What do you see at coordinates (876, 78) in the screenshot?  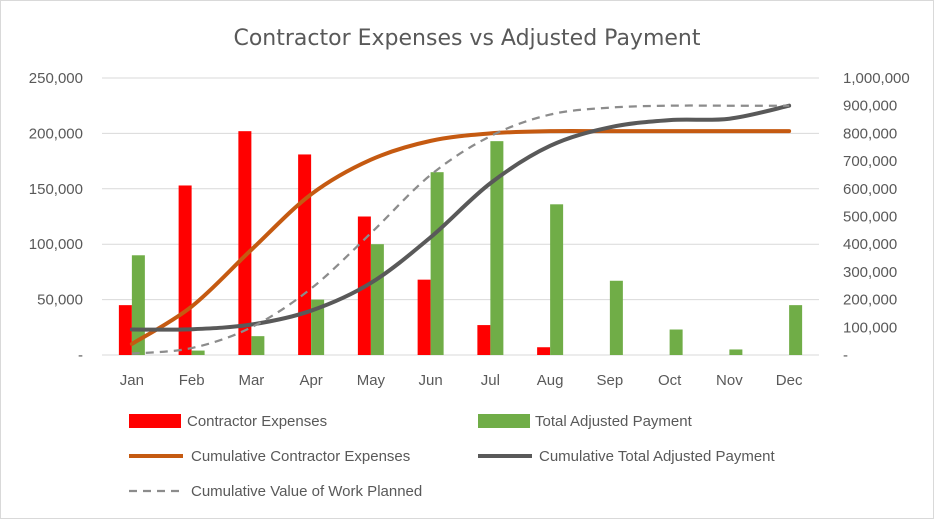 I see `right-axis-tick-label: 1,000,000` at bounding box center [876, 78].